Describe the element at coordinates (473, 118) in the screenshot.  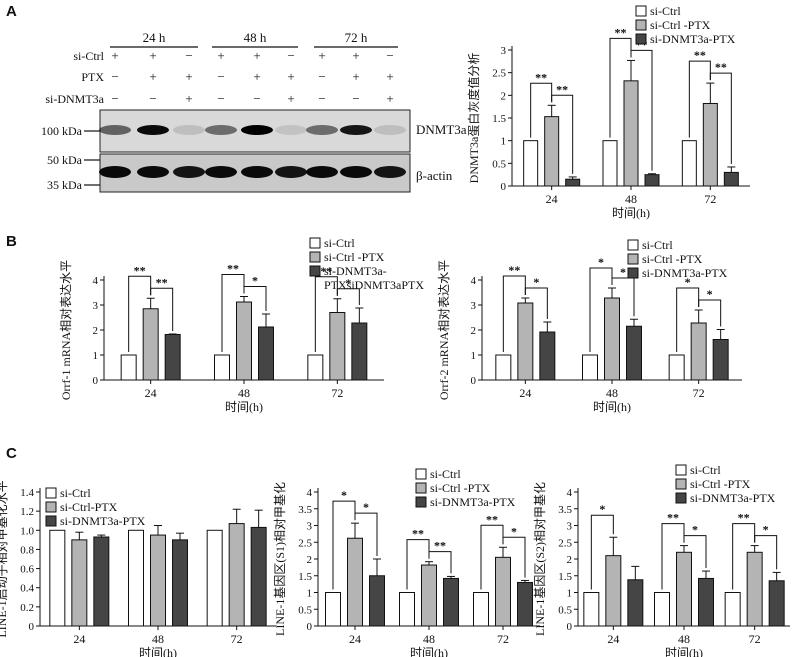
I see `y-axis-label: DNMT3a蛋白灰度值分析` at that location.